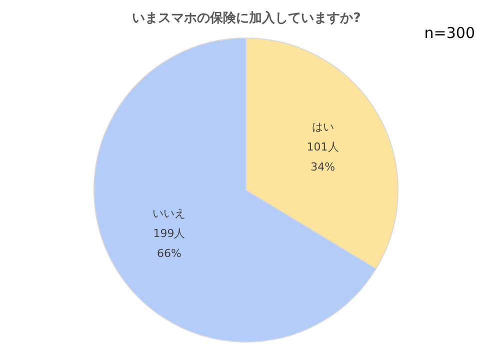 This screenshot has height=351, width=493. What do you see at coordinates (449, 33) in the screenshot?
I see `text: n=300` at bounding box center [449, 33].